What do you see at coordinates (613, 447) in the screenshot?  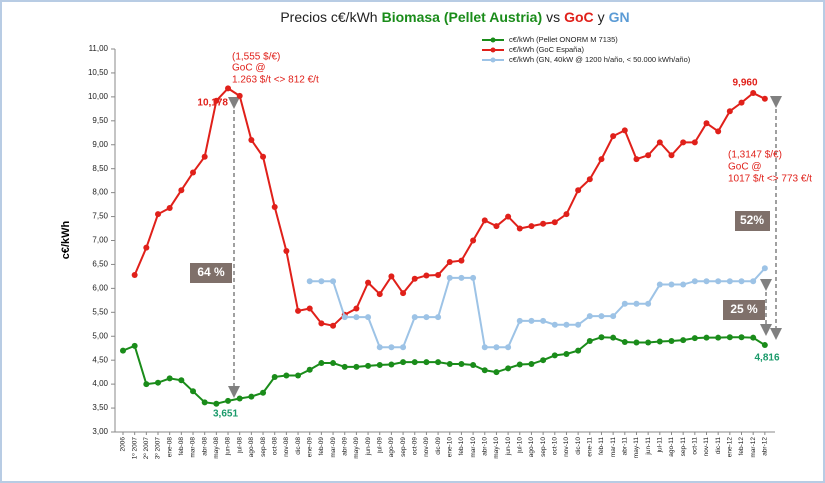 I see `x-tick-label: mar-11` at bounding box center [613, 447].